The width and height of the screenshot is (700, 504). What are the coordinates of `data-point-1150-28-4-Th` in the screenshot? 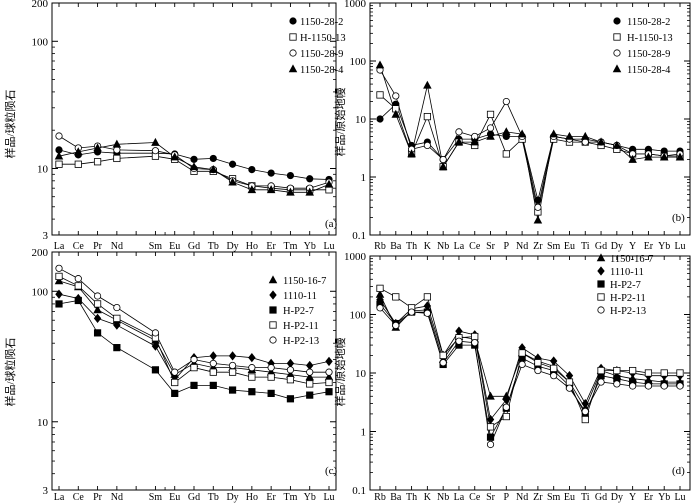 It's located at (411, 153).